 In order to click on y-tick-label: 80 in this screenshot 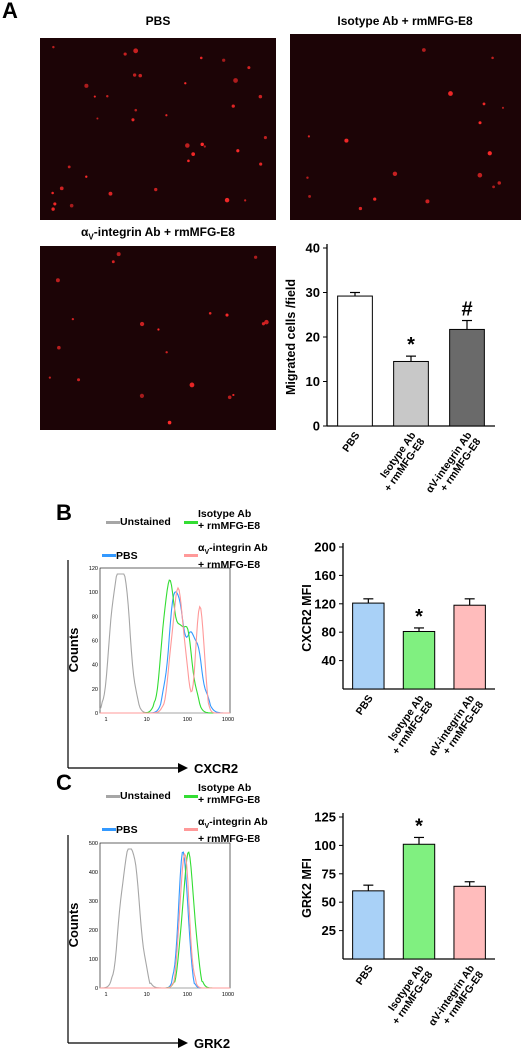, I will do `click(329, 632)`.